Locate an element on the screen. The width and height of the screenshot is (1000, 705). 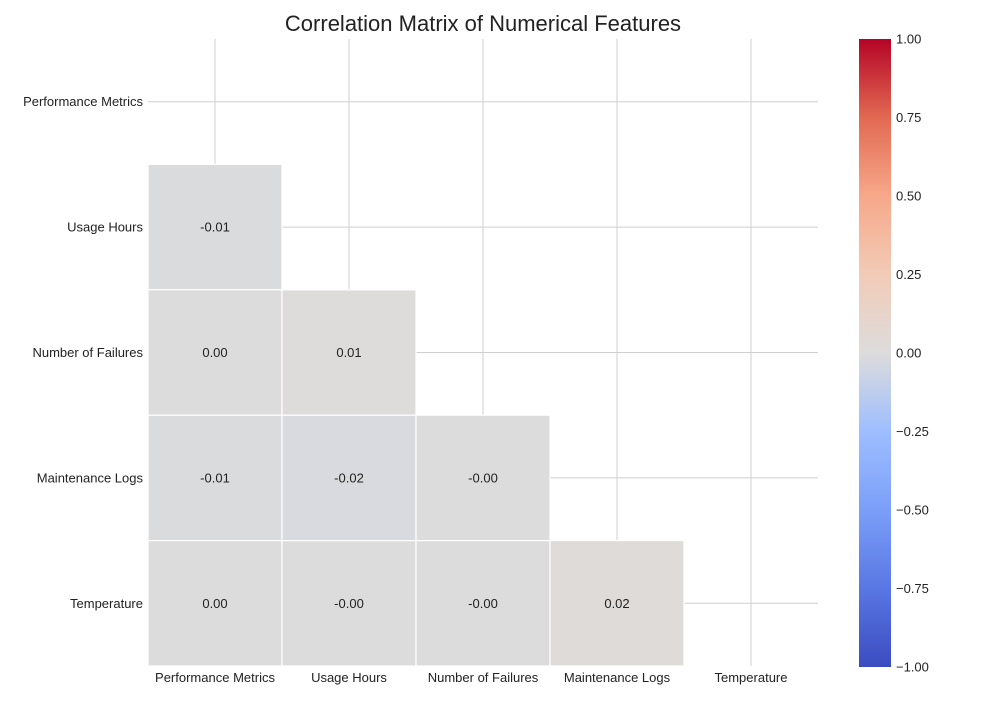
colorbar-tick-label: 1.00 is located at coordinates (908, 39).